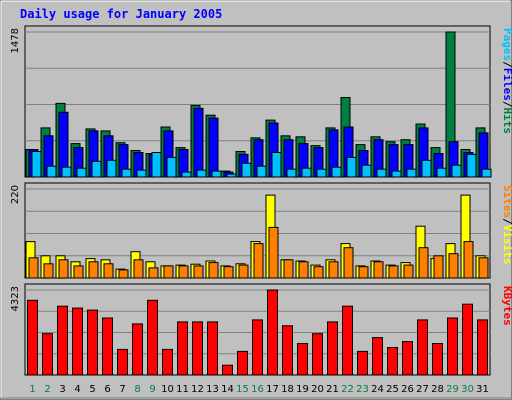 The width and height of the screenshot is (512, 400). I want to click on legend-entry: Hits, so click(506, 121).